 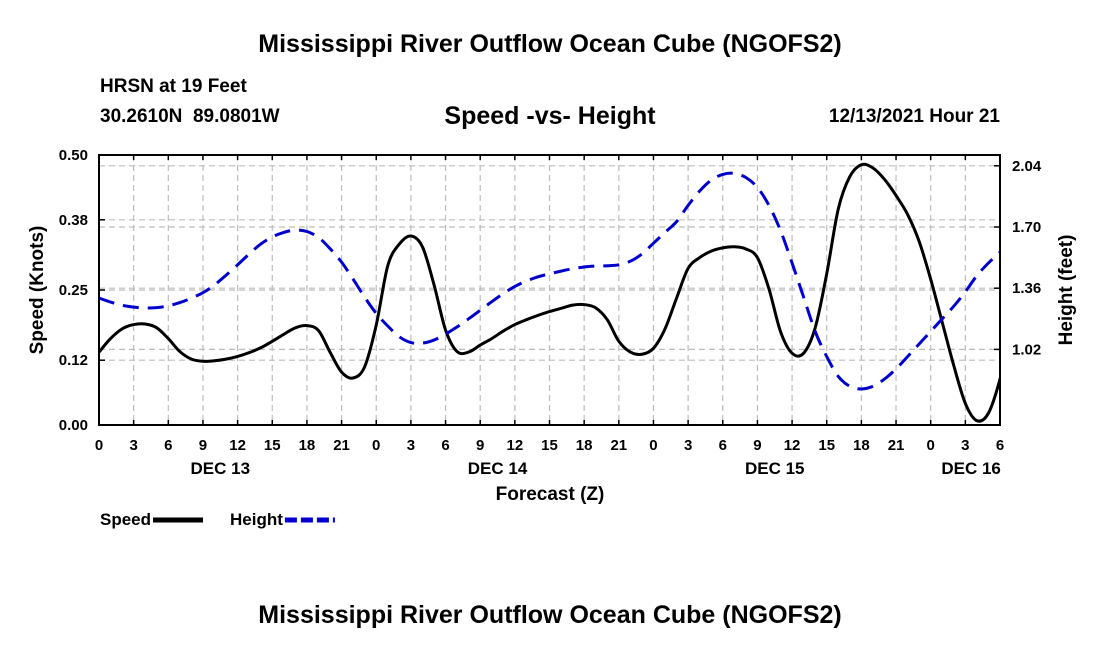 I want to click on day-label: DEC 14, so click(x=498, y=468).